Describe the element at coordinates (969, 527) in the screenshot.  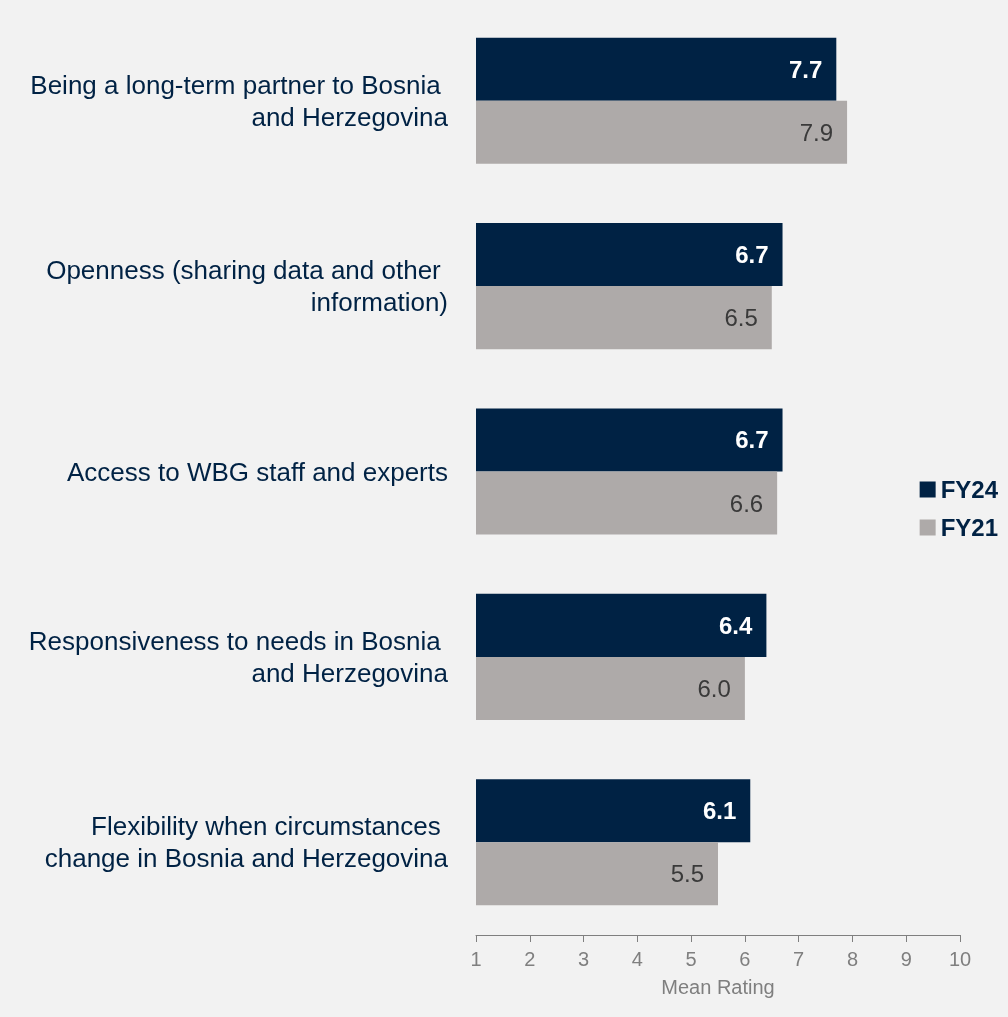
I see `legend-label: FY21` at that location.